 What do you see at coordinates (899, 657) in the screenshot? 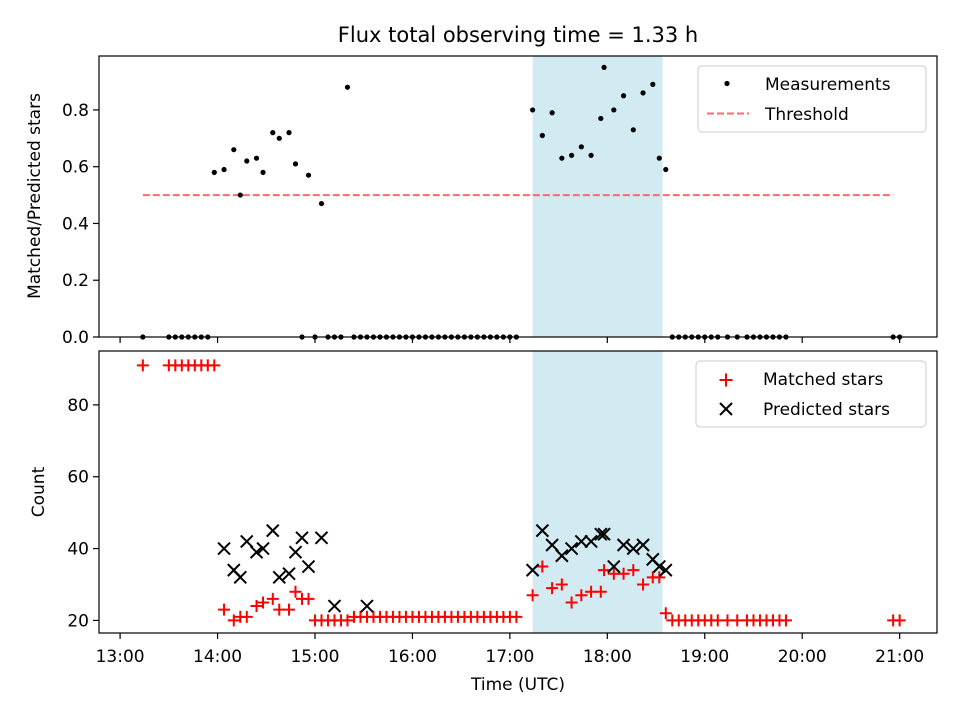
I see `x-tick-label: 21:00` at bounding box center [899, 657].